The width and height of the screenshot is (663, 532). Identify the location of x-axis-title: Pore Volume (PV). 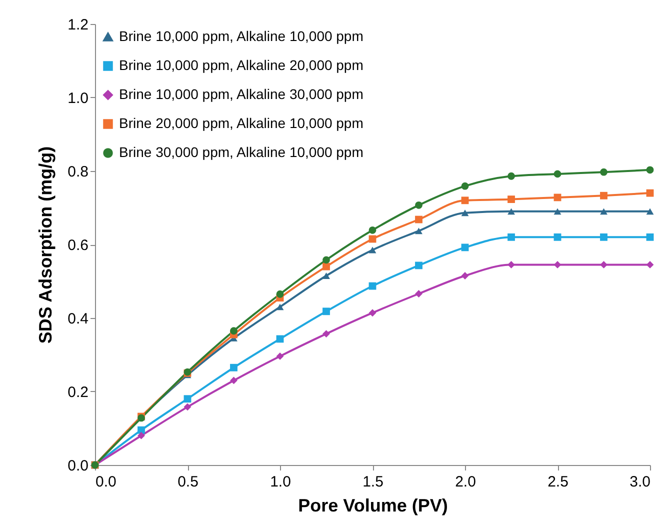
(373, 506).